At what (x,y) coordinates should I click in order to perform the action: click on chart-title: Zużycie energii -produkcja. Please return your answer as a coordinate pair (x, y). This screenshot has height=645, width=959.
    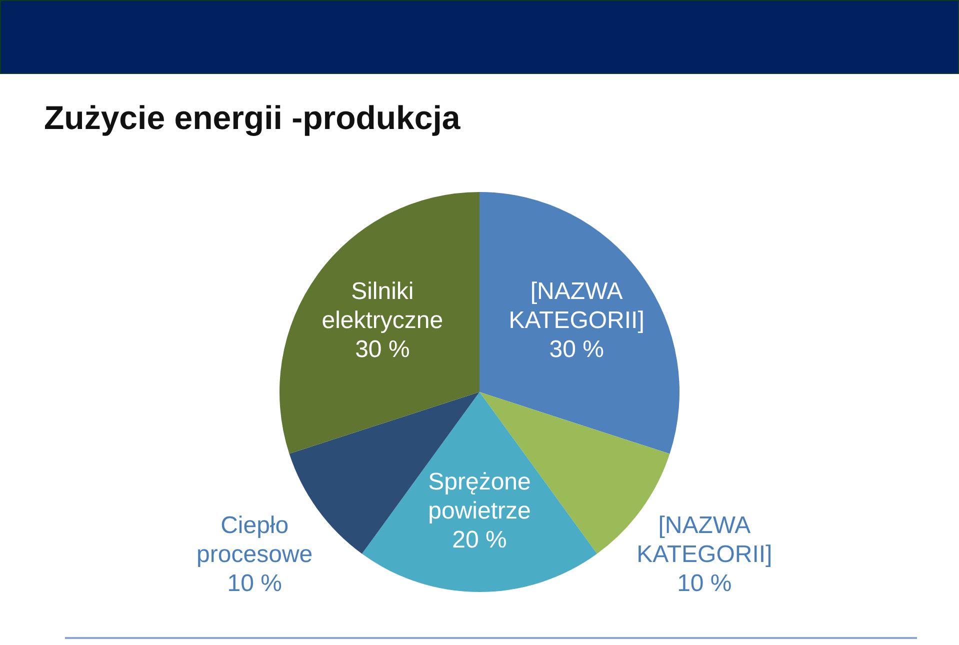
    Looking at the image, I should click on (252, 118).